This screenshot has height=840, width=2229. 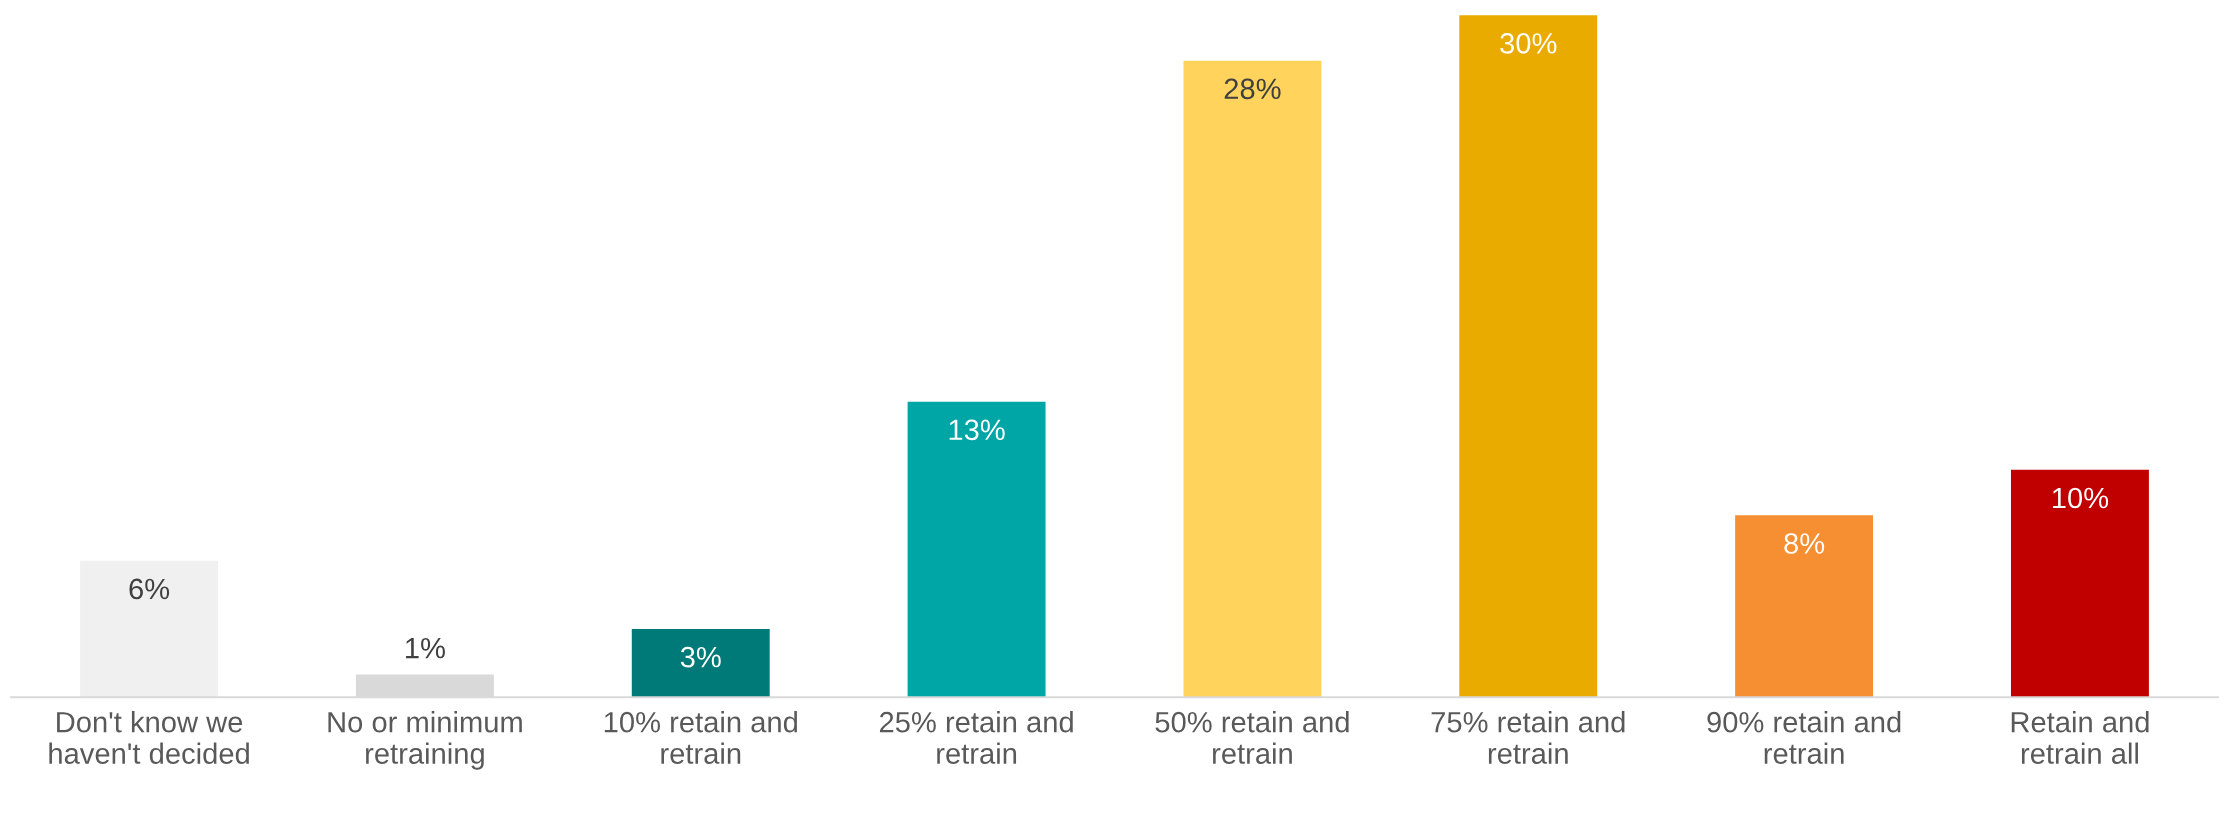 I want to click on x-tick-label: 25% retain and retrain, so click(x=976, y=737).